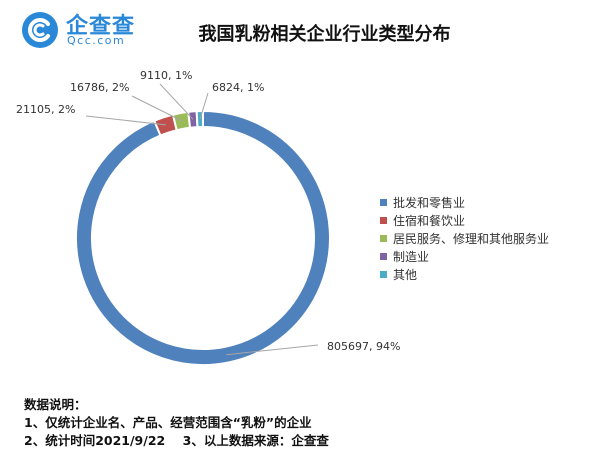 This screenshot has height=458, width=589. I want to click on logo-text: 企查查, so click(101, 26).